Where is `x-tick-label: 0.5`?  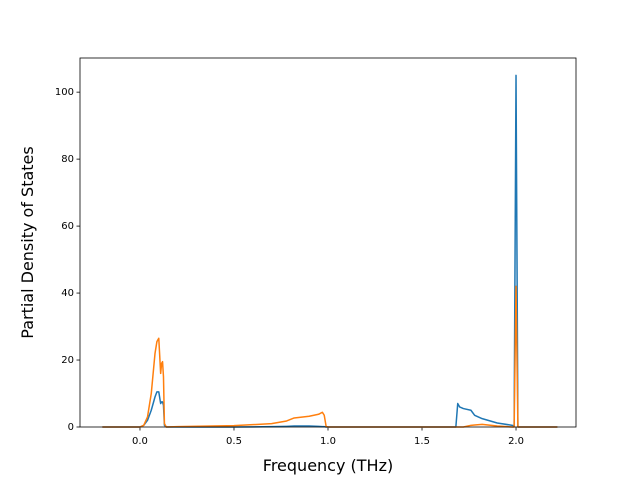 x-tick-label: 0.5 is located at coordinates (234, 441).